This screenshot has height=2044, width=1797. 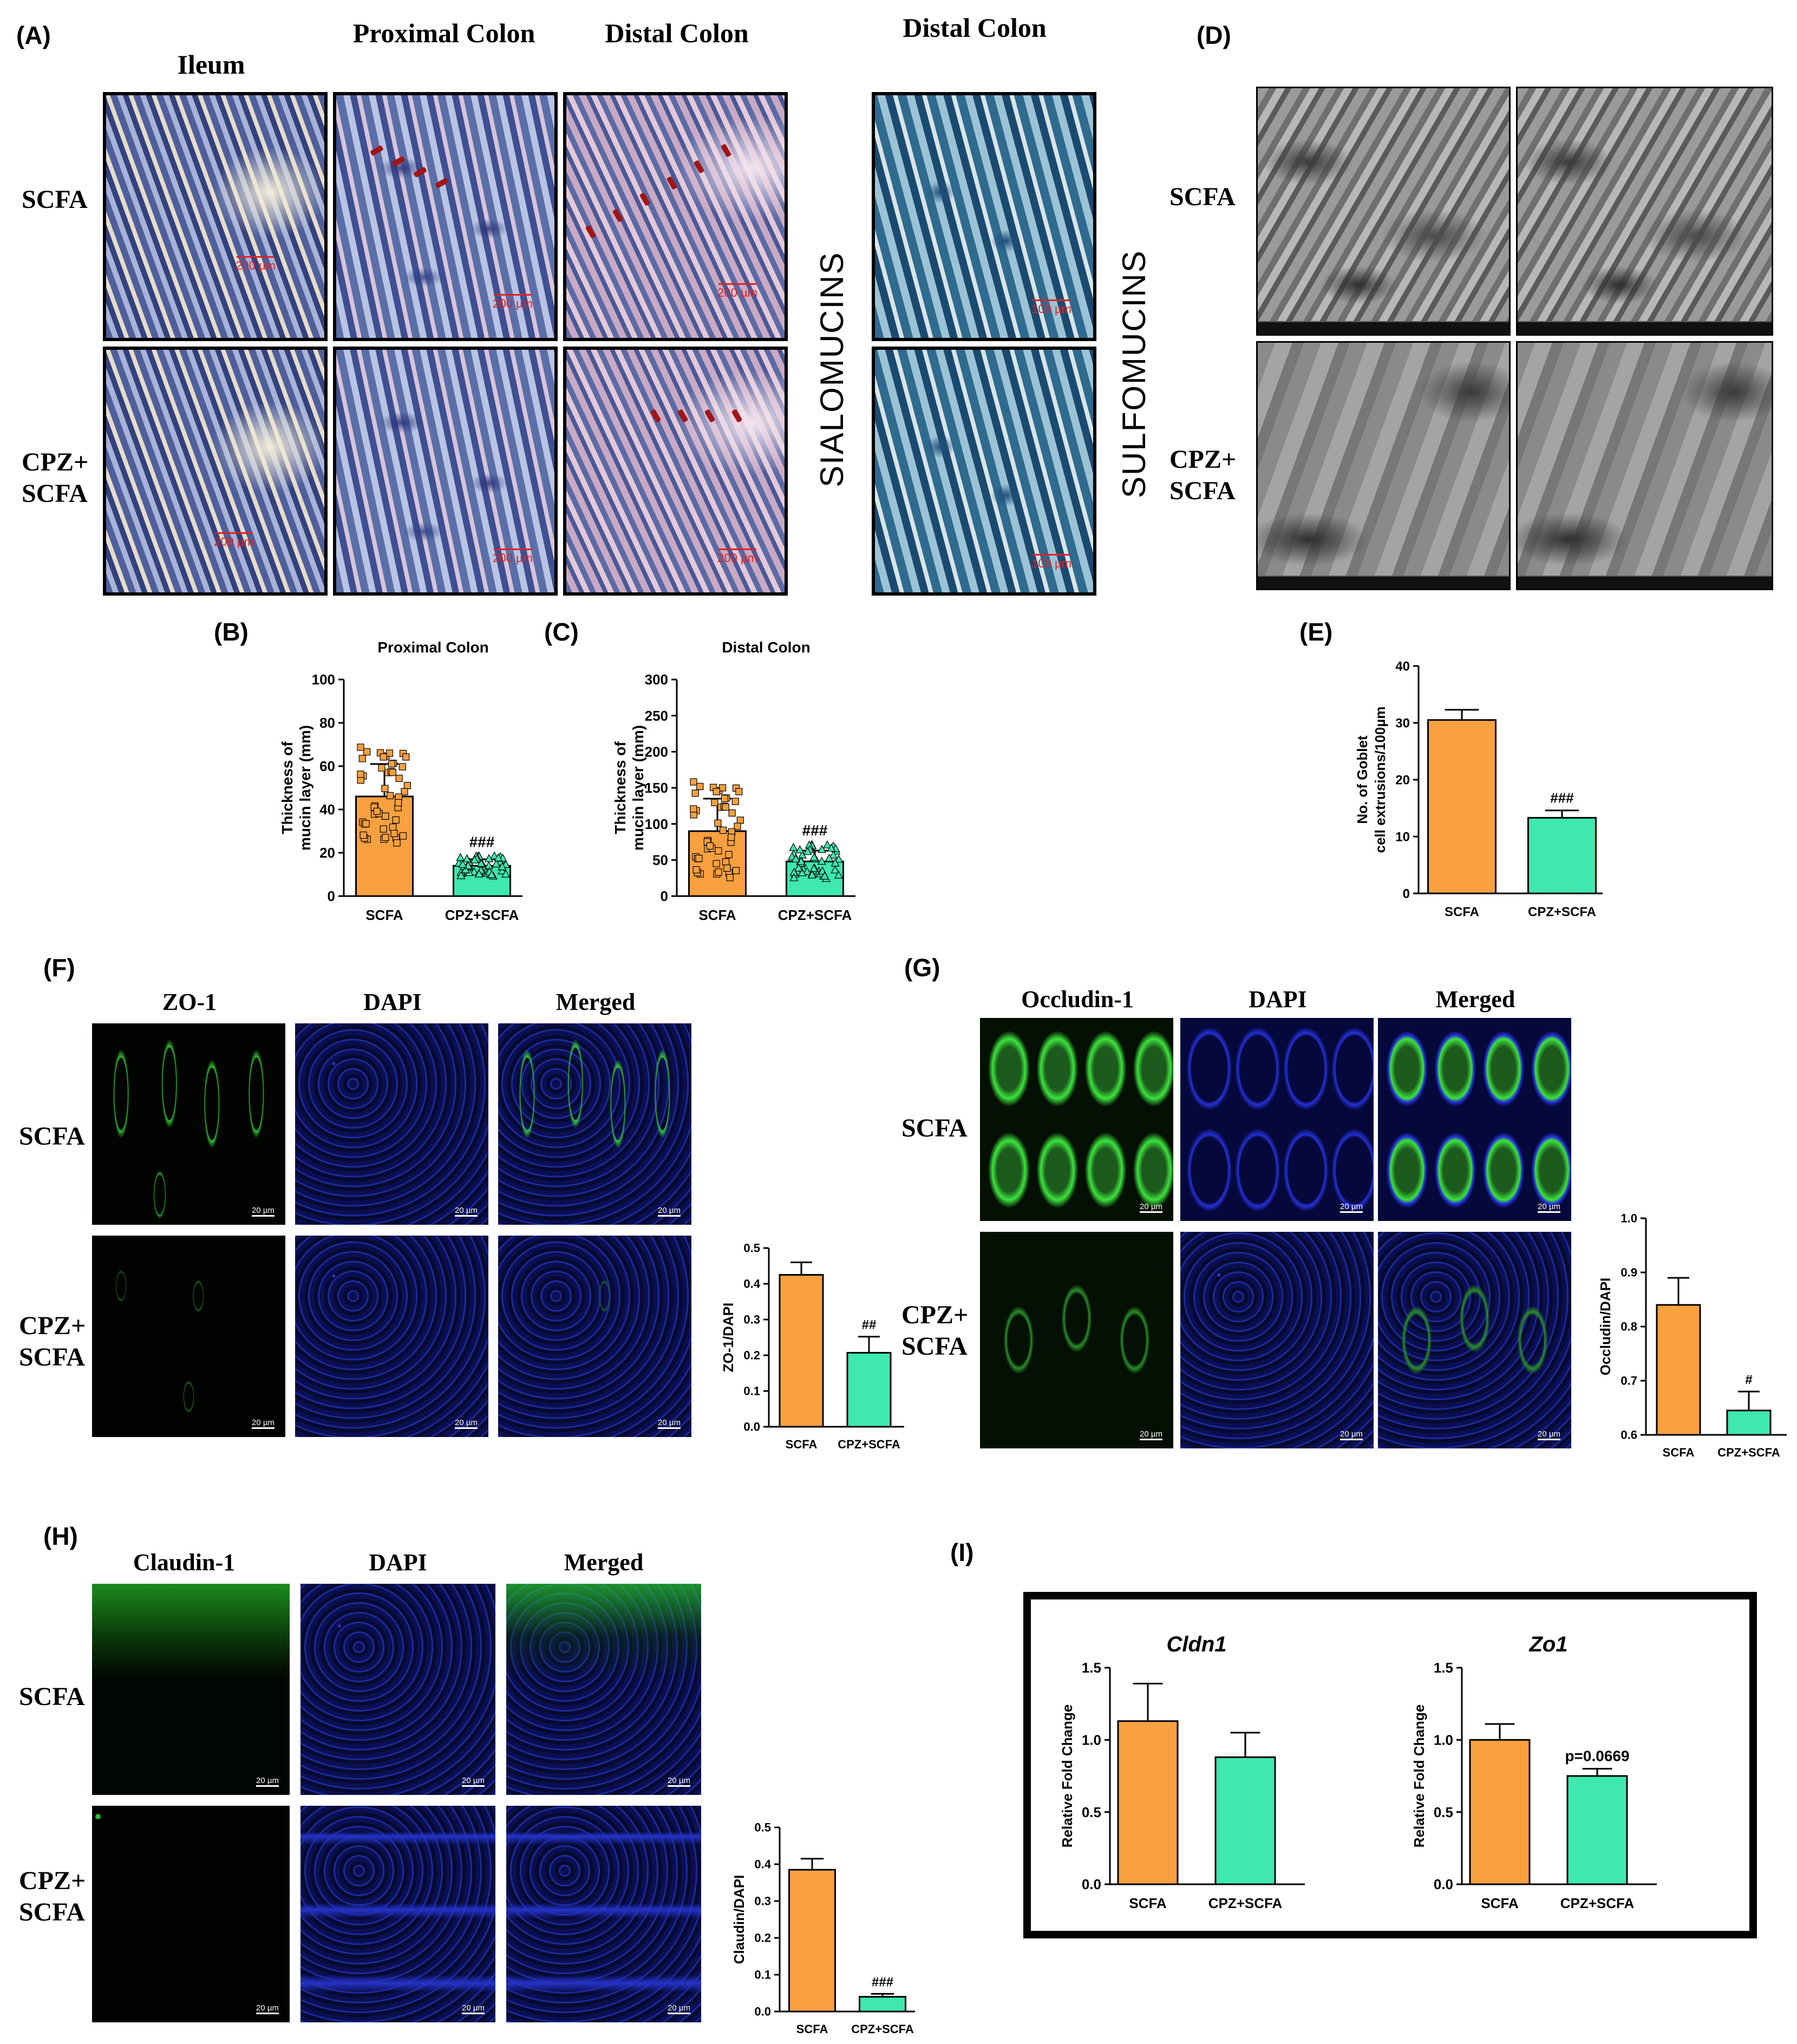 What do you see at coordinates (1245, 1903) in the screenshot?
I see `x-tick-label: CPZ+SCFA` at bounding box center [1245, 1903].